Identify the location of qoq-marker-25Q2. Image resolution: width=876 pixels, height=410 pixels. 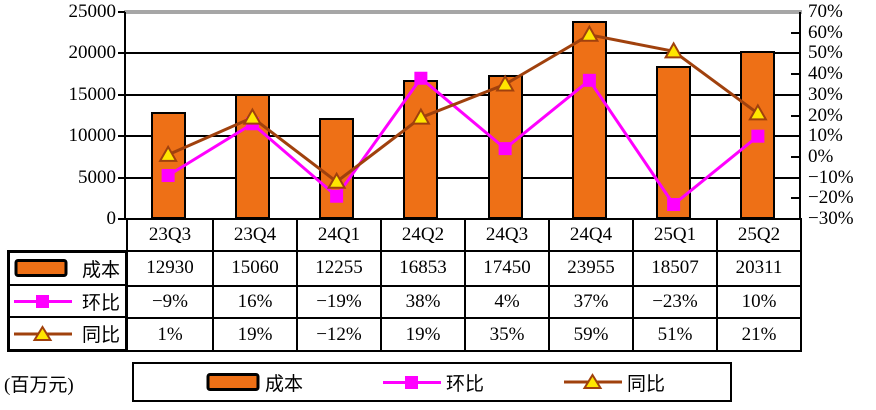
(758, 136).